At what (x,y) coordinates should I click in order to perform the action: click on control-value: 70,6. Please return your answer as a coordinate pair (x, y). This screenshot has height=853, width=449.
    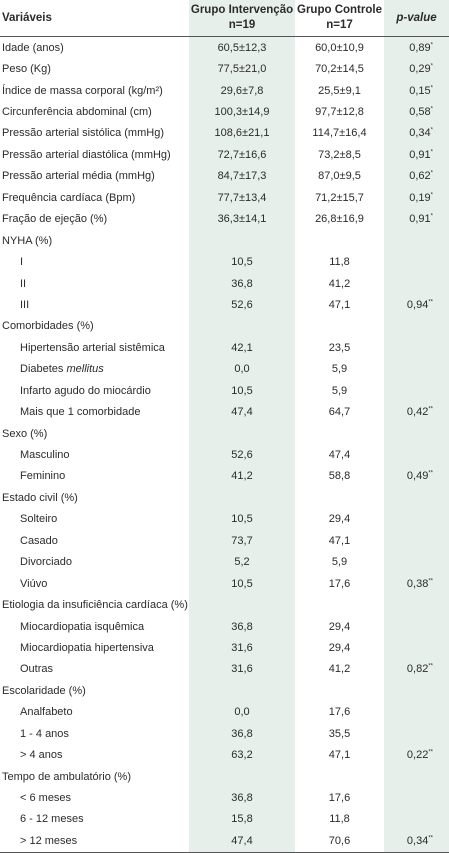
    Looking at the image, I should click on (339, 840).